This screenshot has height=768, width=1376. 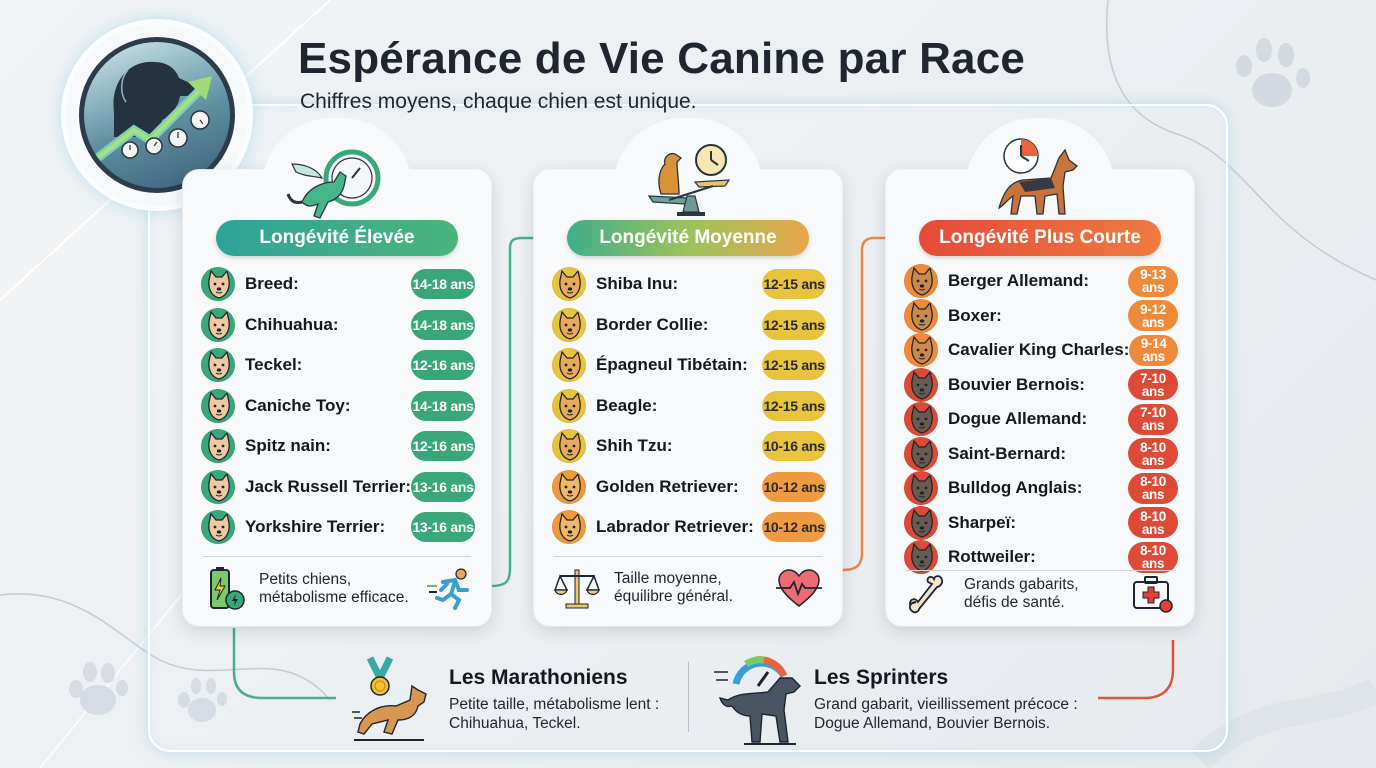 I want to click on breed-name: Épagneul Tibétain:, so click(x=672, y=365).